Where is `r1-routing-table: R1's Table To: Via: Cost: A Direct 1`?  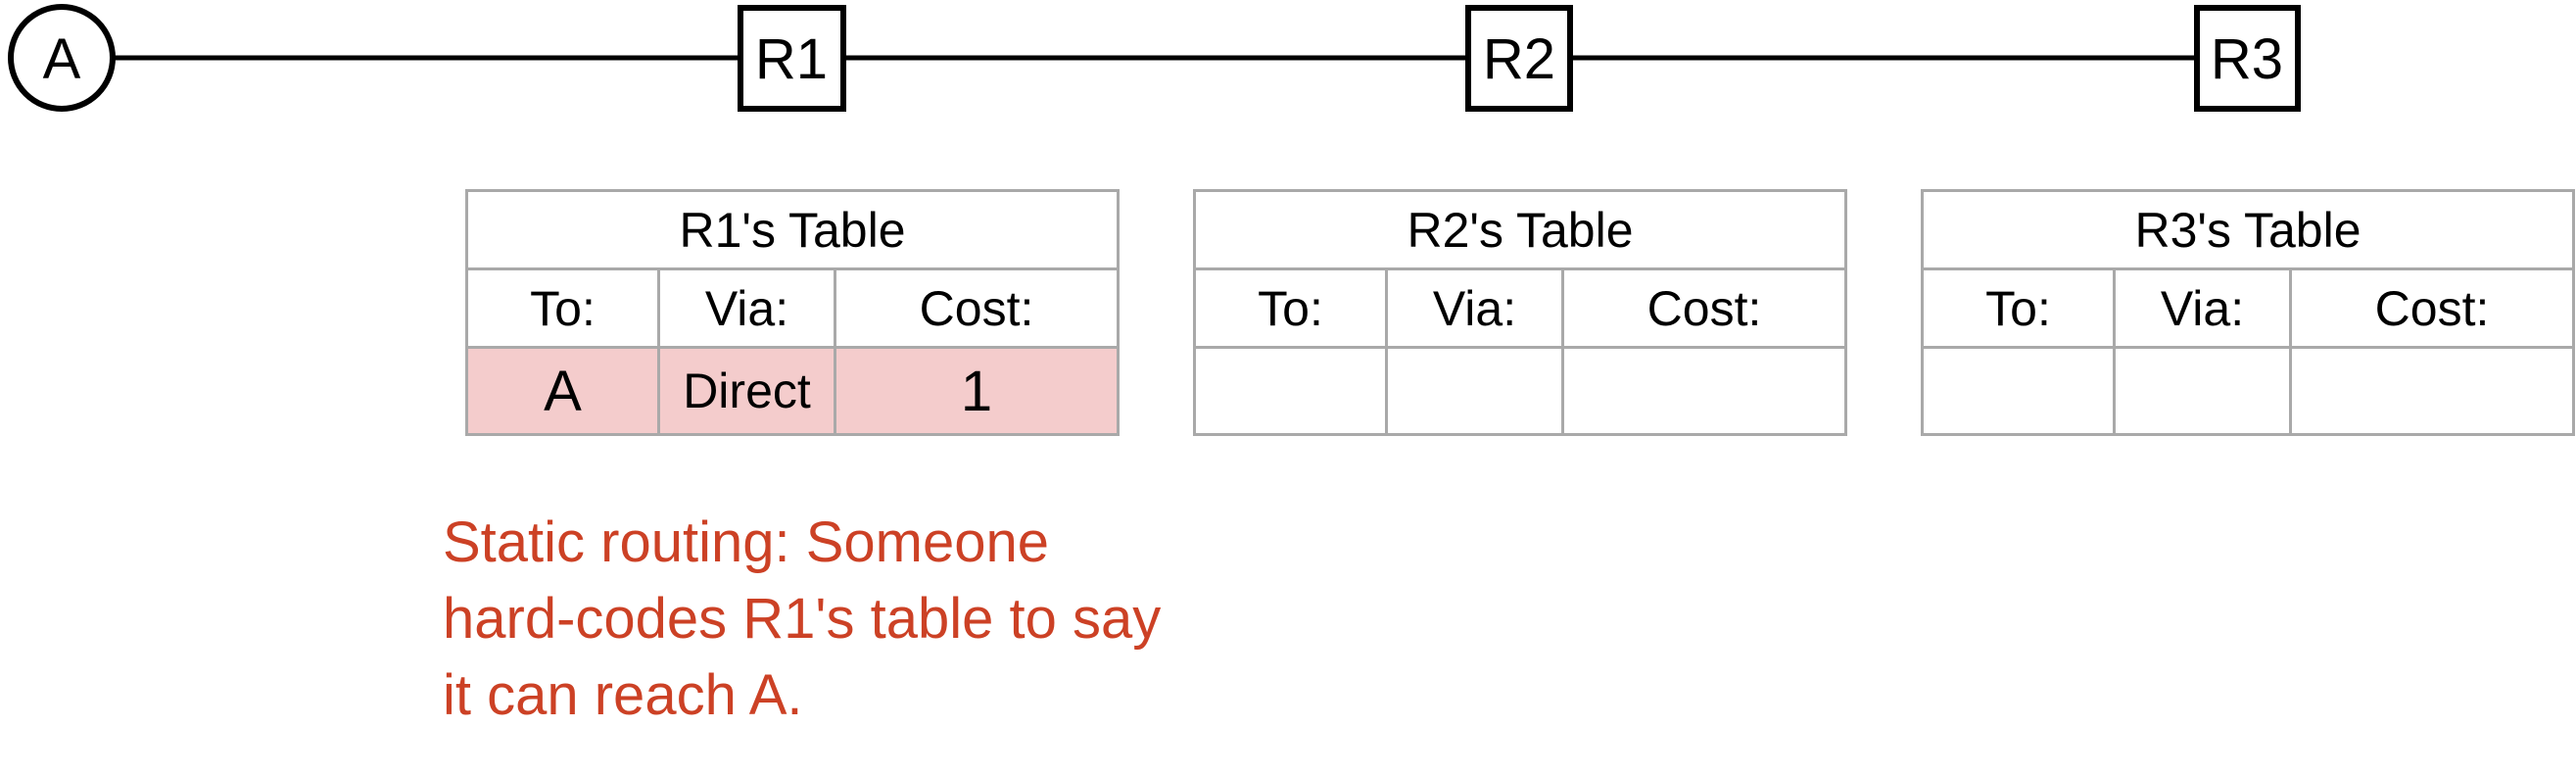 r1-routing-table: R1's Table To: Via: Cost: A Direct 1 is located at coordinates (792, 312).